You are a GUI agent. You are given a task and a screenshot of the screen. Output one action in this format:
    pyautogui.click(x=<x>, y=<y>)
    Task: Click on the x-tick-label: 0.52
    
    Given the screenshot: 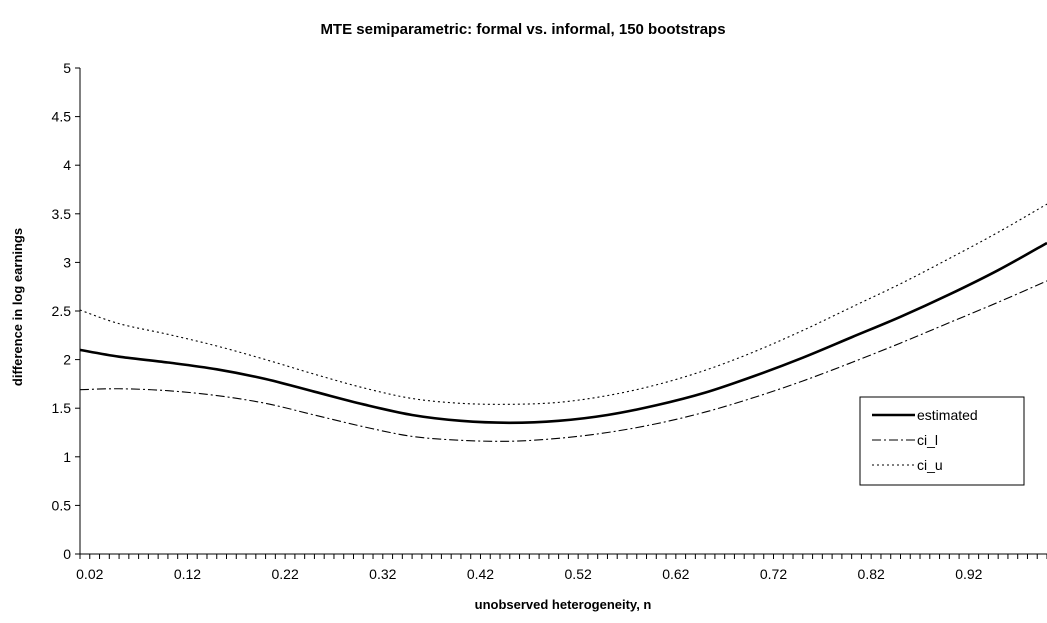 What is the action you would take?
    pyautogui.click(x=578, y=574)
    